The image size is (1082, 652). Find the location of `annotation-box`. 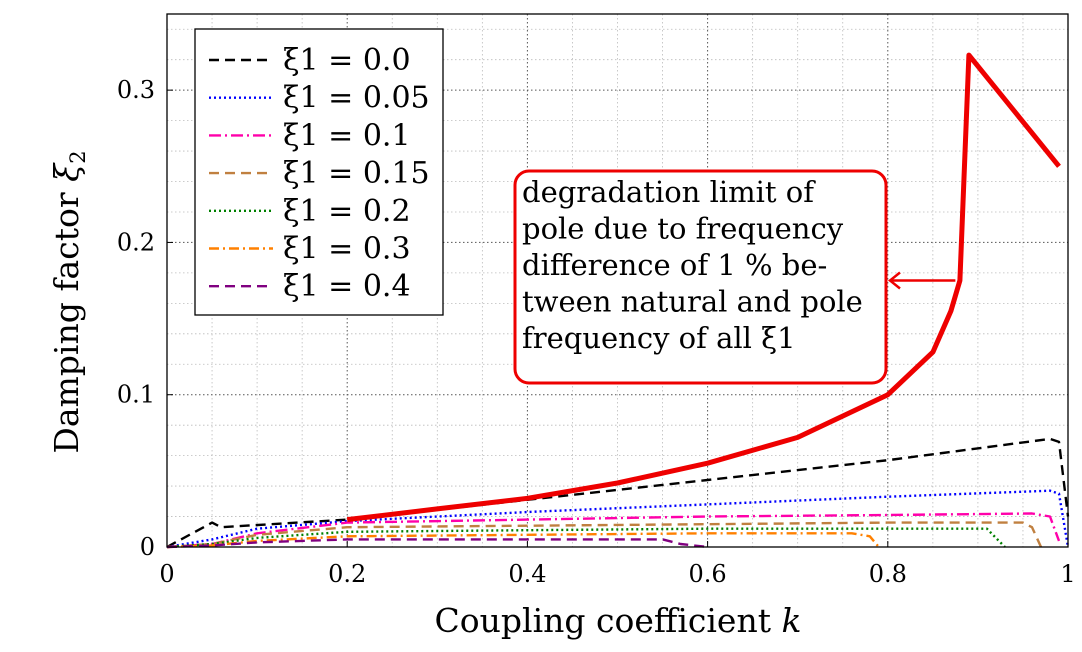

annotation-box is located at coordinates (700, 277).